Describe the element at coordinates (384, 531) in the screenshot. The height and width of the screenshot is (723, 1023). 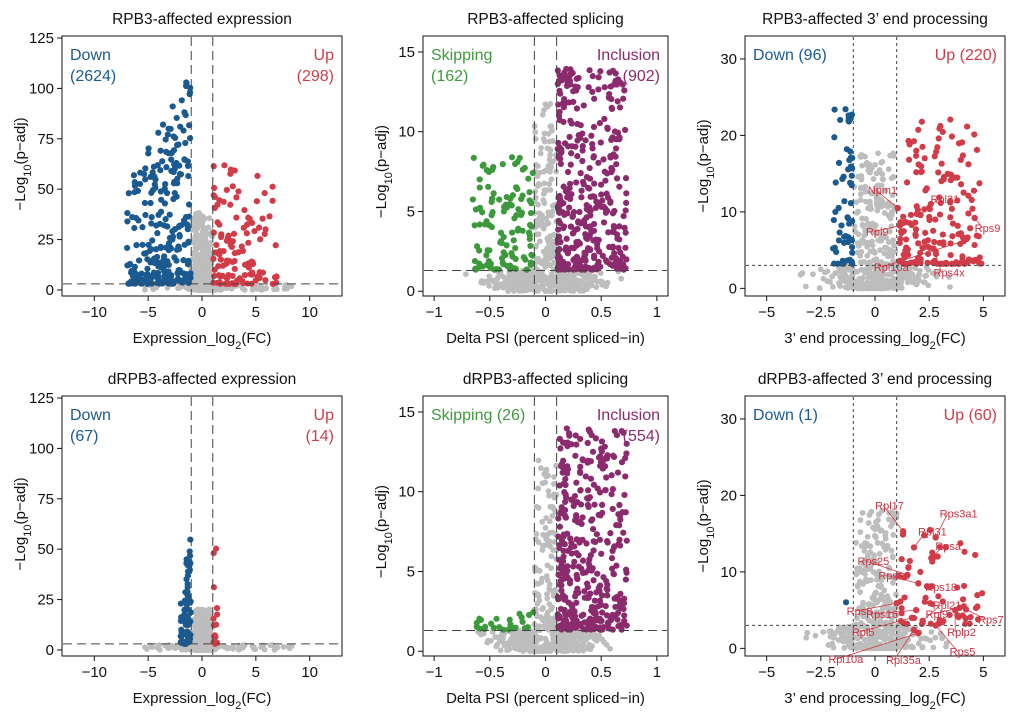
I see `y-axis-label: −Log10(p−adj)` at that location.